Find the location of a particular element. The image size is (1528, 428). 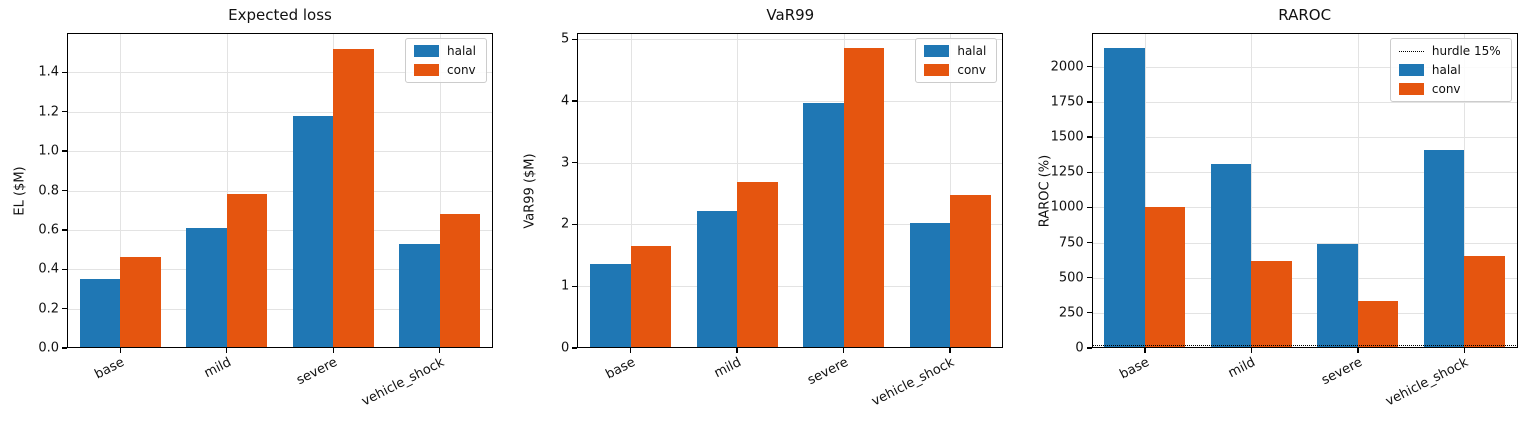

y-tick-label: 1000 is located at coordinates (1067, 207).